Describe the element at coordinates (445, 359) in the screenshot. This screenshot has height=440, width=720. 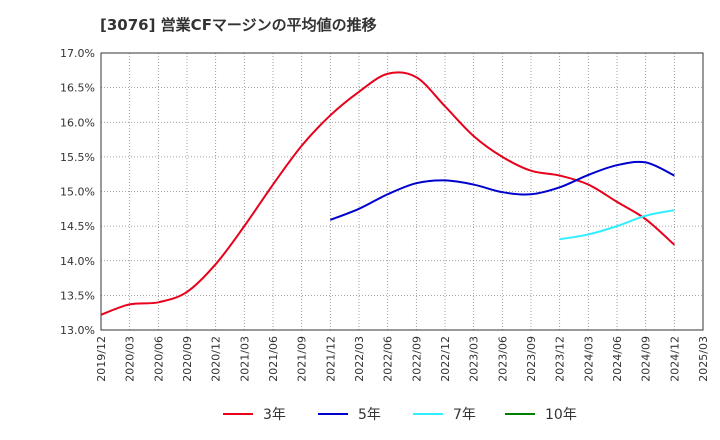
I see `x-tick-label: 2022/12` at that location.